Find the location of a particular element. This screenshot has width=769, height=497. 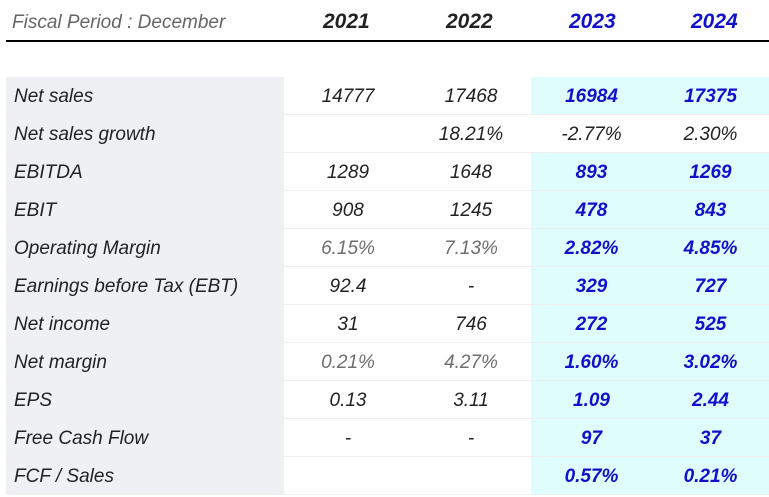

cell-2022 is located at coordinates (471, 475).